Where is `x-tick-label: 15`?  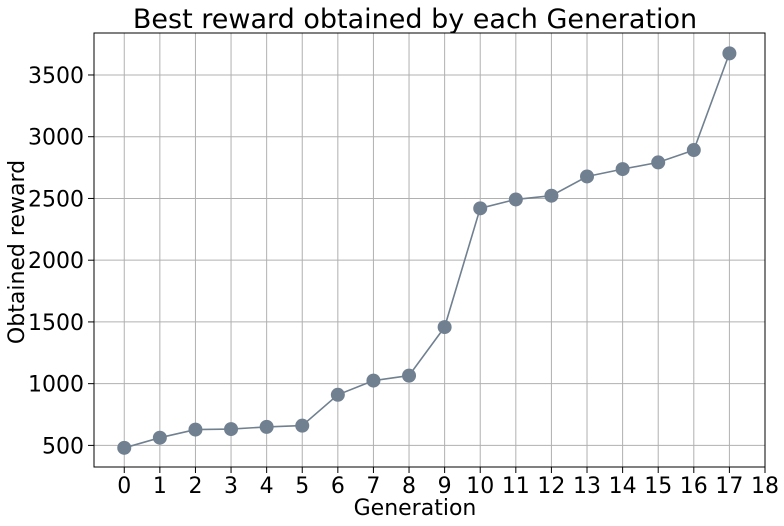 x-tick-label: 15 is located at coordinates (658, 486).